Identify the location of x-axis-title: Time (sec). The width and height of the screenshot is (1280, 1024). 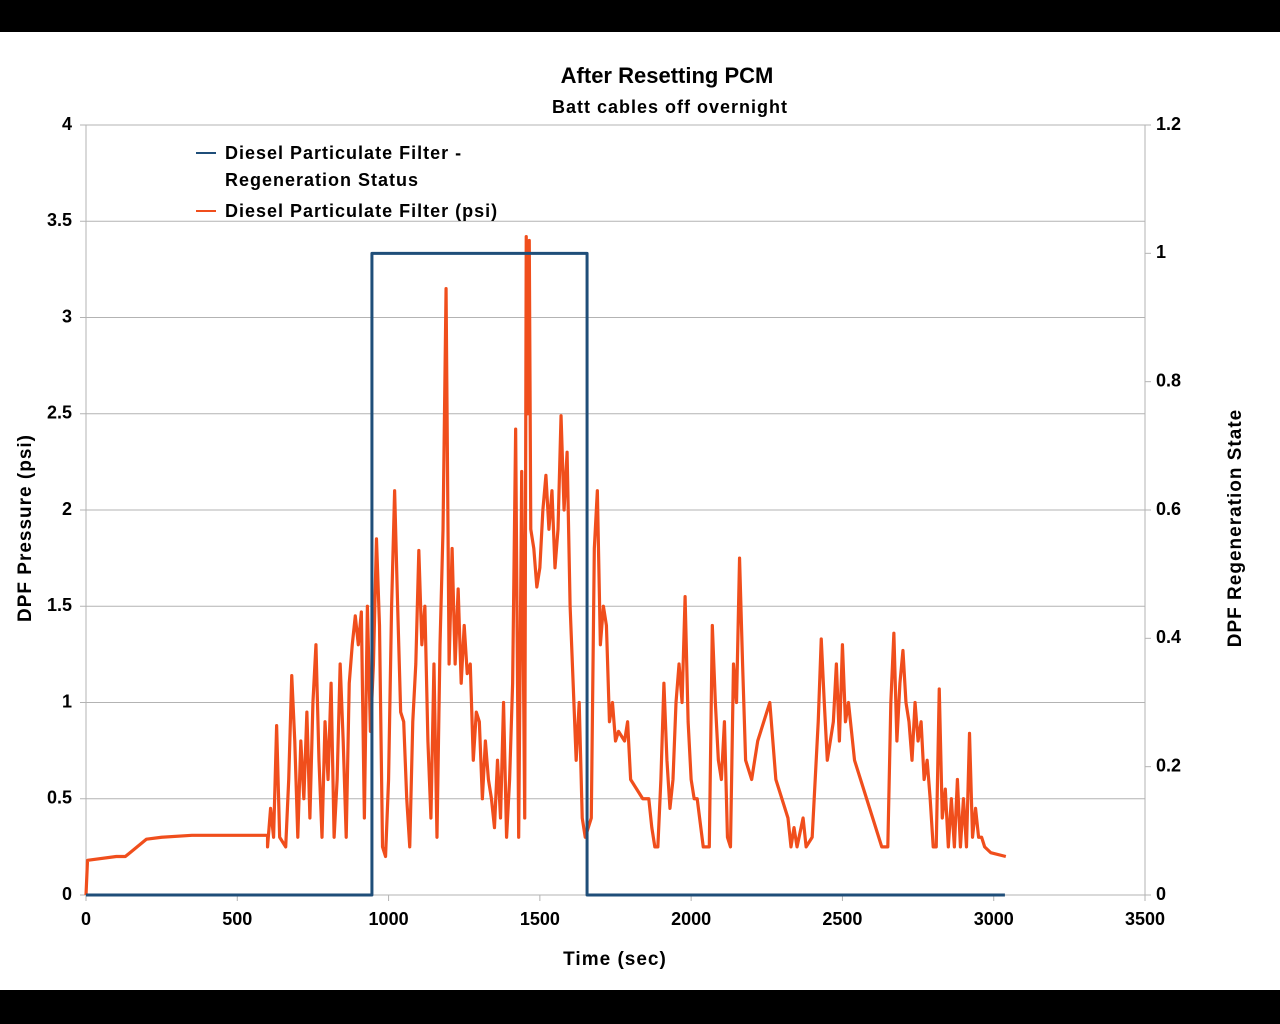
(615, 959).